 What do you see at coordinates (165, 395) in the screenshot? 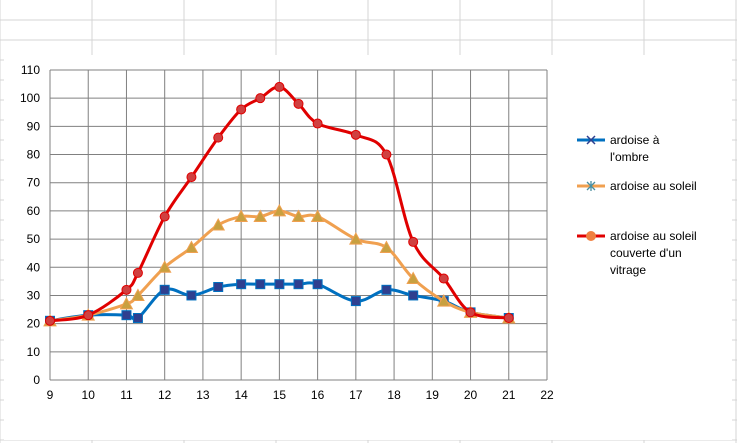
I see `x-tick-label: 12` at bounding box center [165, 395].